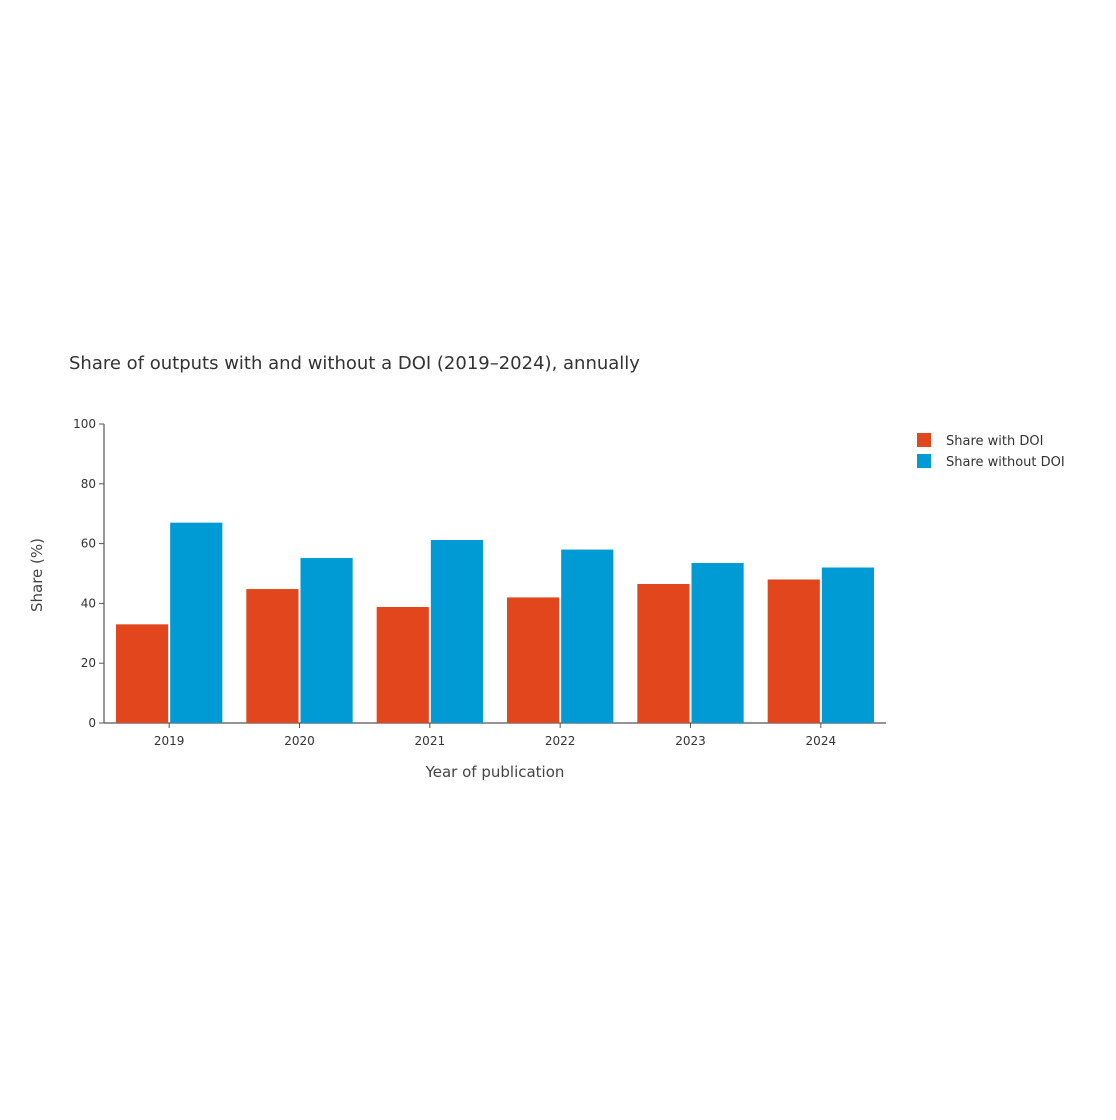  I want to click on x-axis-title: Year of publication, so click(495, 772).